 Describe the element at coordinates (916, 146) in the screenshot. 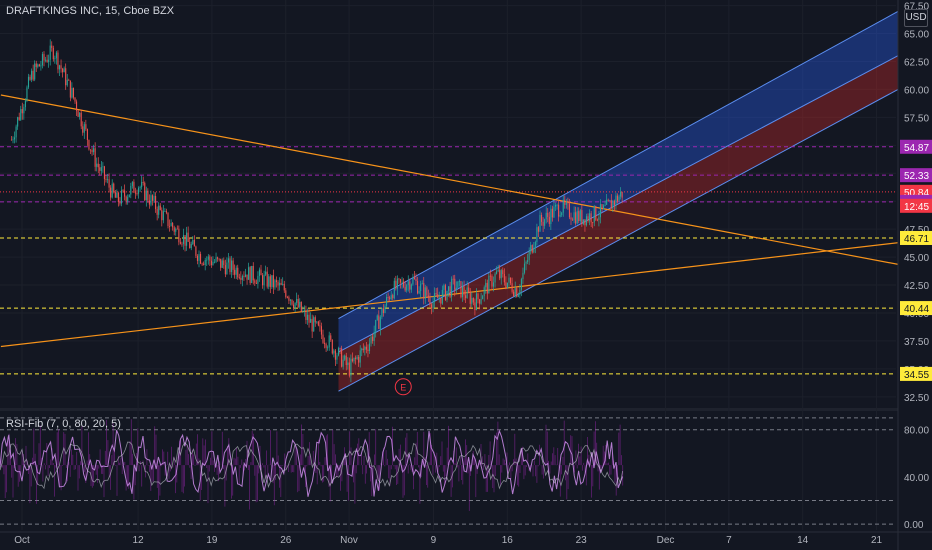

I see `price-label-54.87-bg` at that location.